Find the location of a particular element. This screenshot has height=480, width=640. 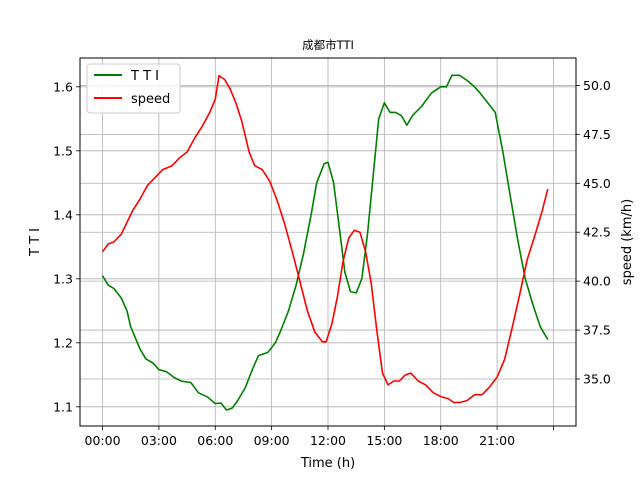

x-tick-label: 18:00 is located at coordinates (441, 440).